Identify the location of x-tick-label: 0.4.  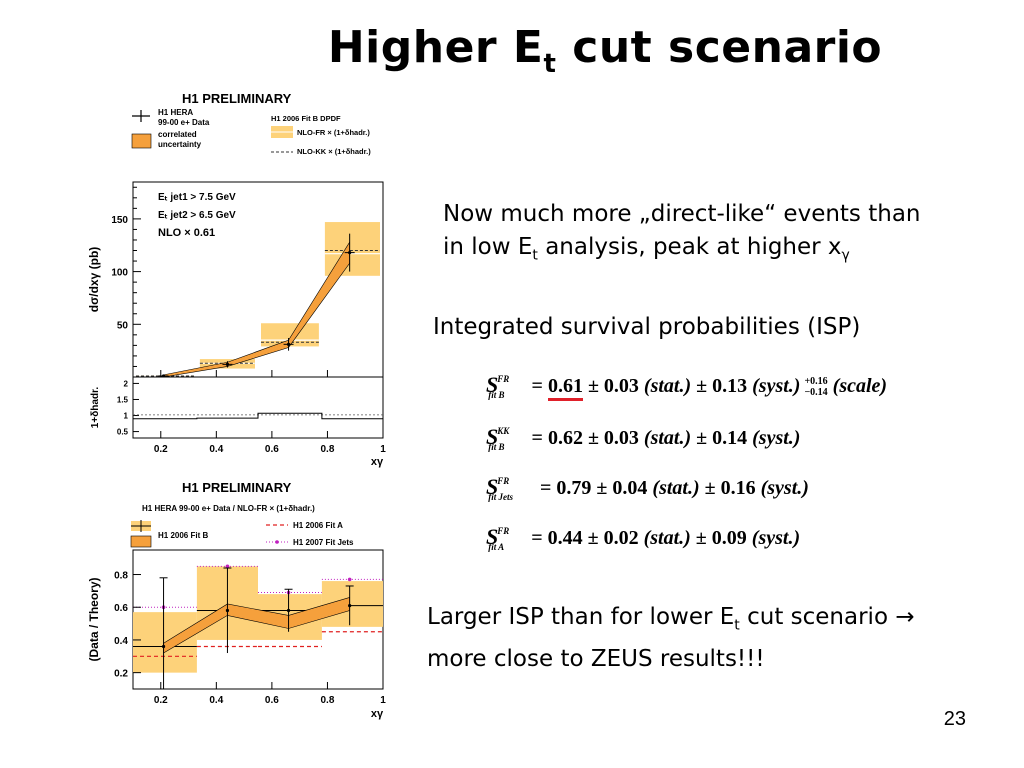
(216, 700).